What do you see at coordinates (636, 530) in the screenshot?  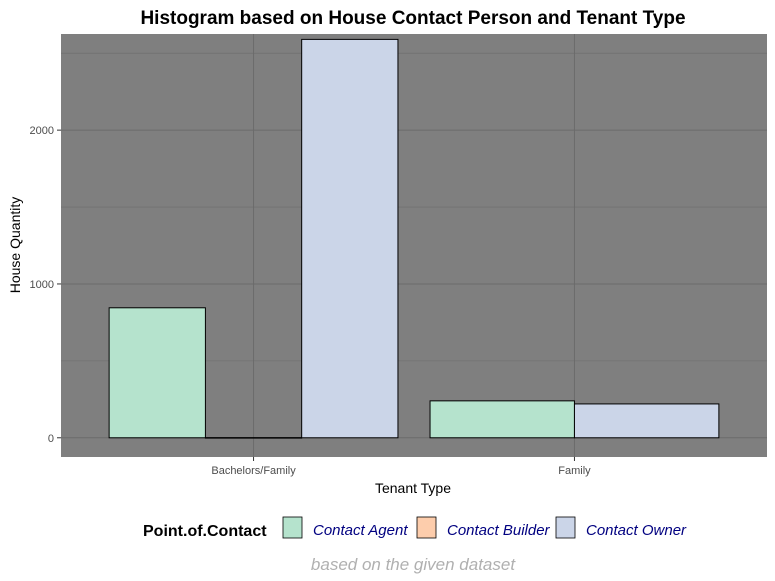 I see `legend-label-contact-owner: Contact Owner` at bounding box center [636, 530].